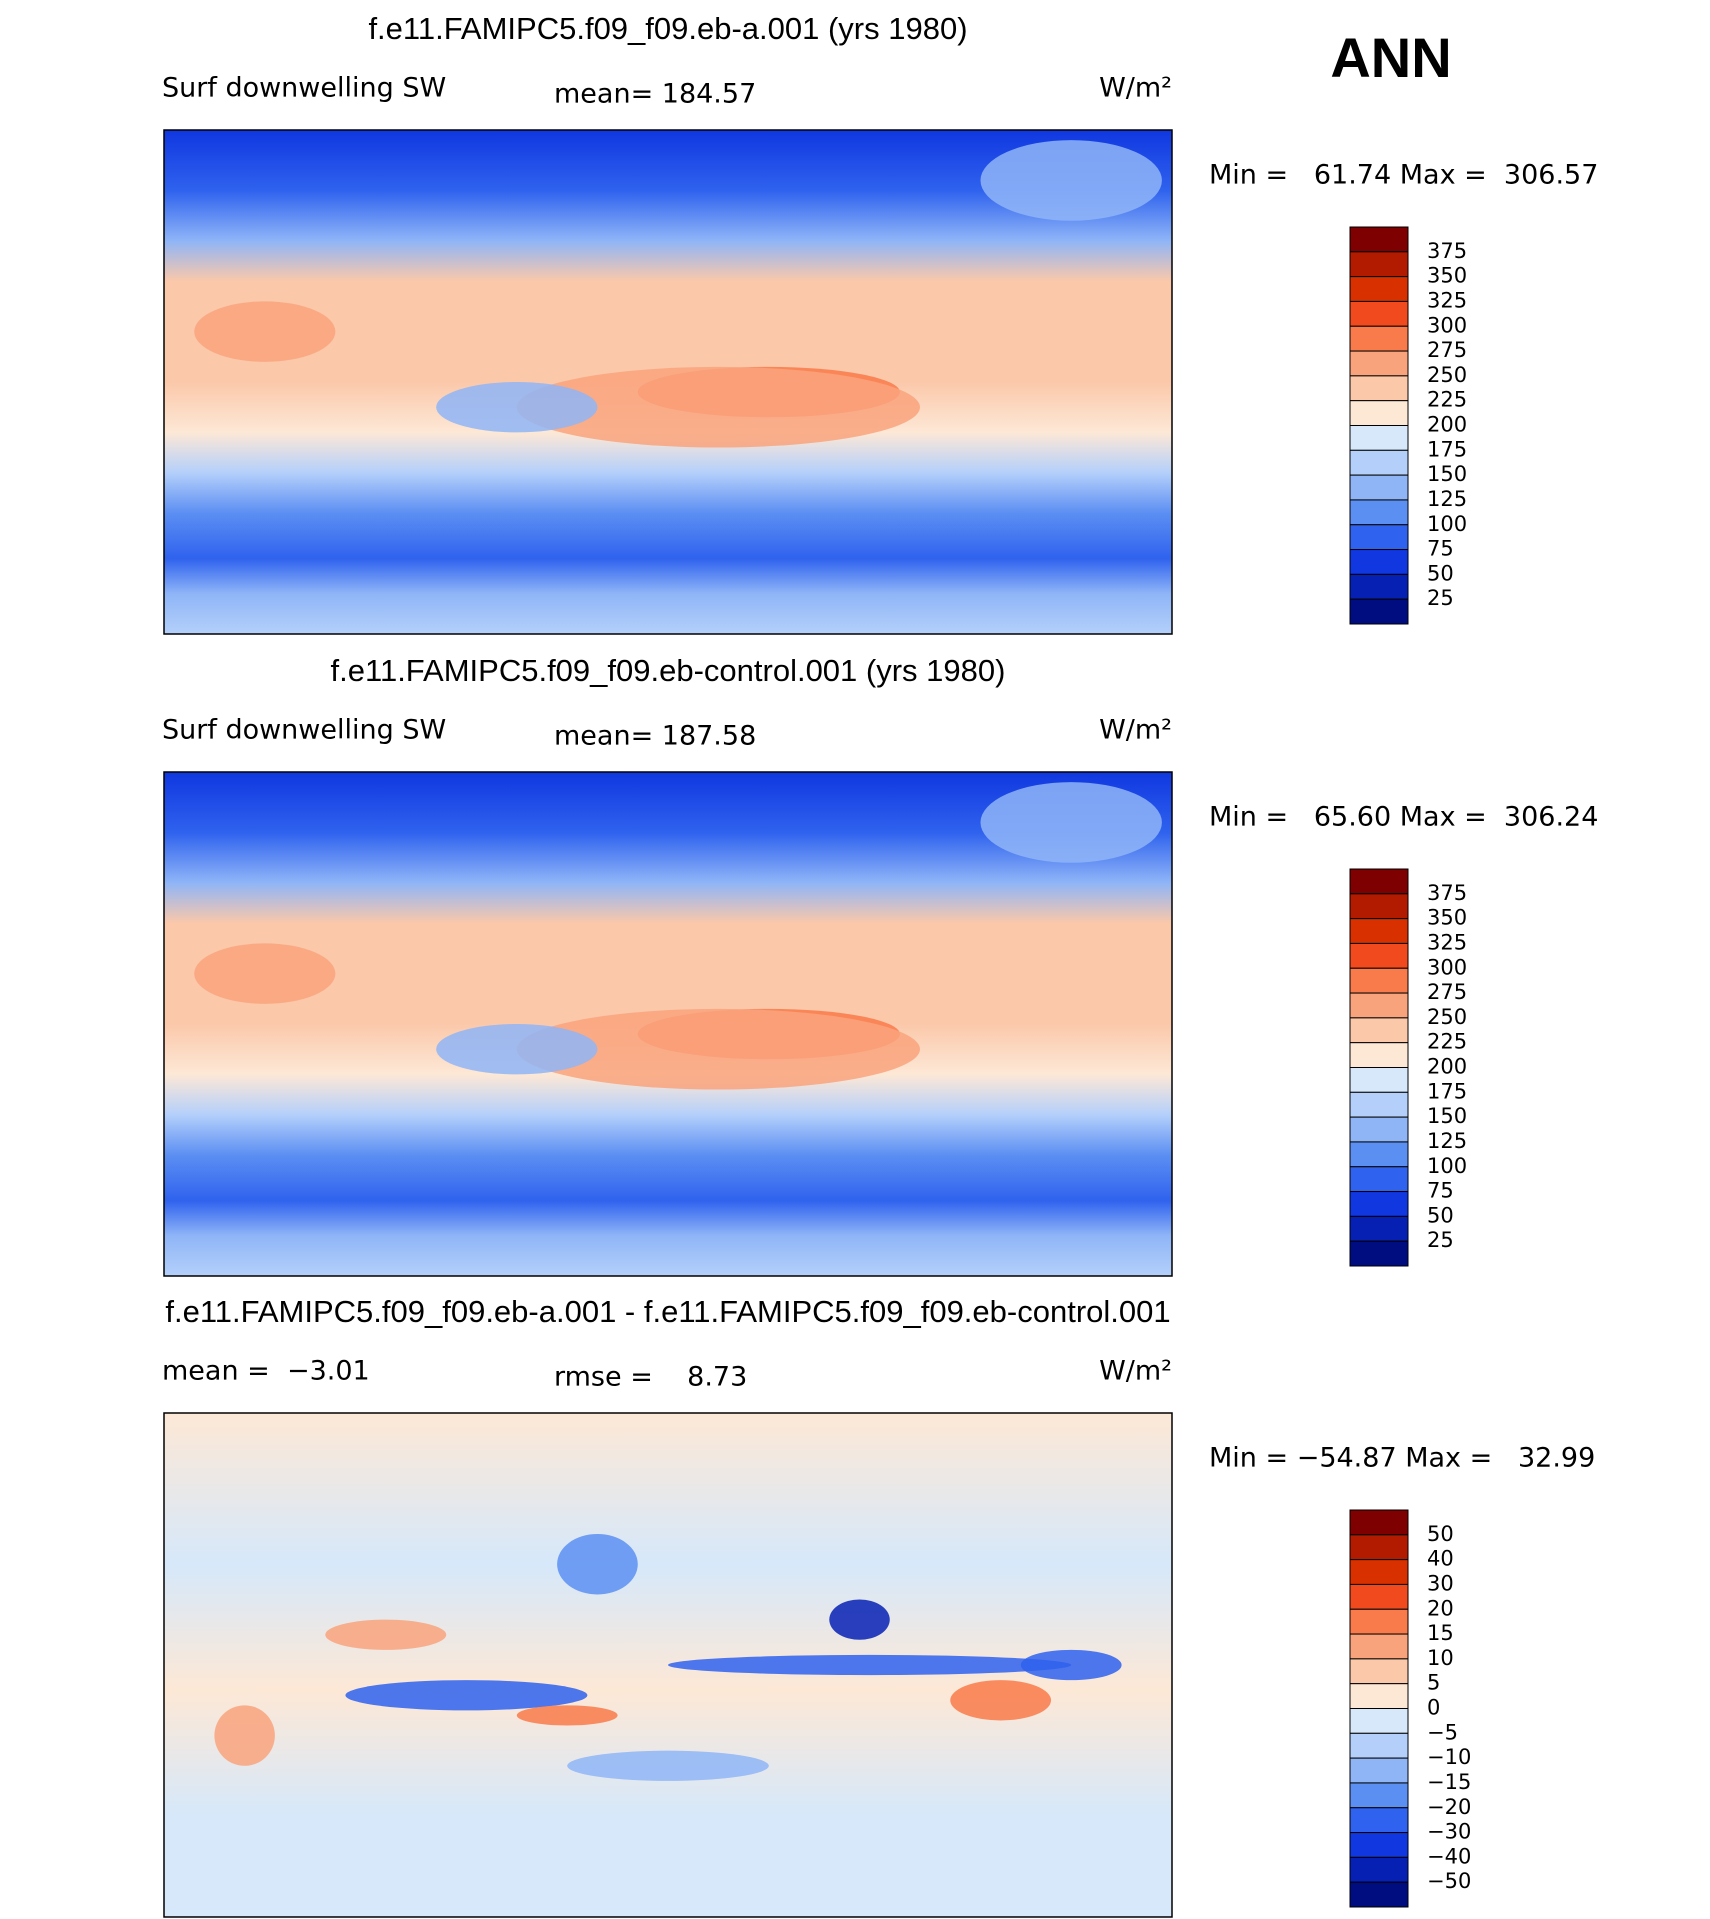 The width and height of the screenshot is (1710, 1919). I want to click on min-max-label: Min = 65.60 Max = 306.24, so click(1403, 817).